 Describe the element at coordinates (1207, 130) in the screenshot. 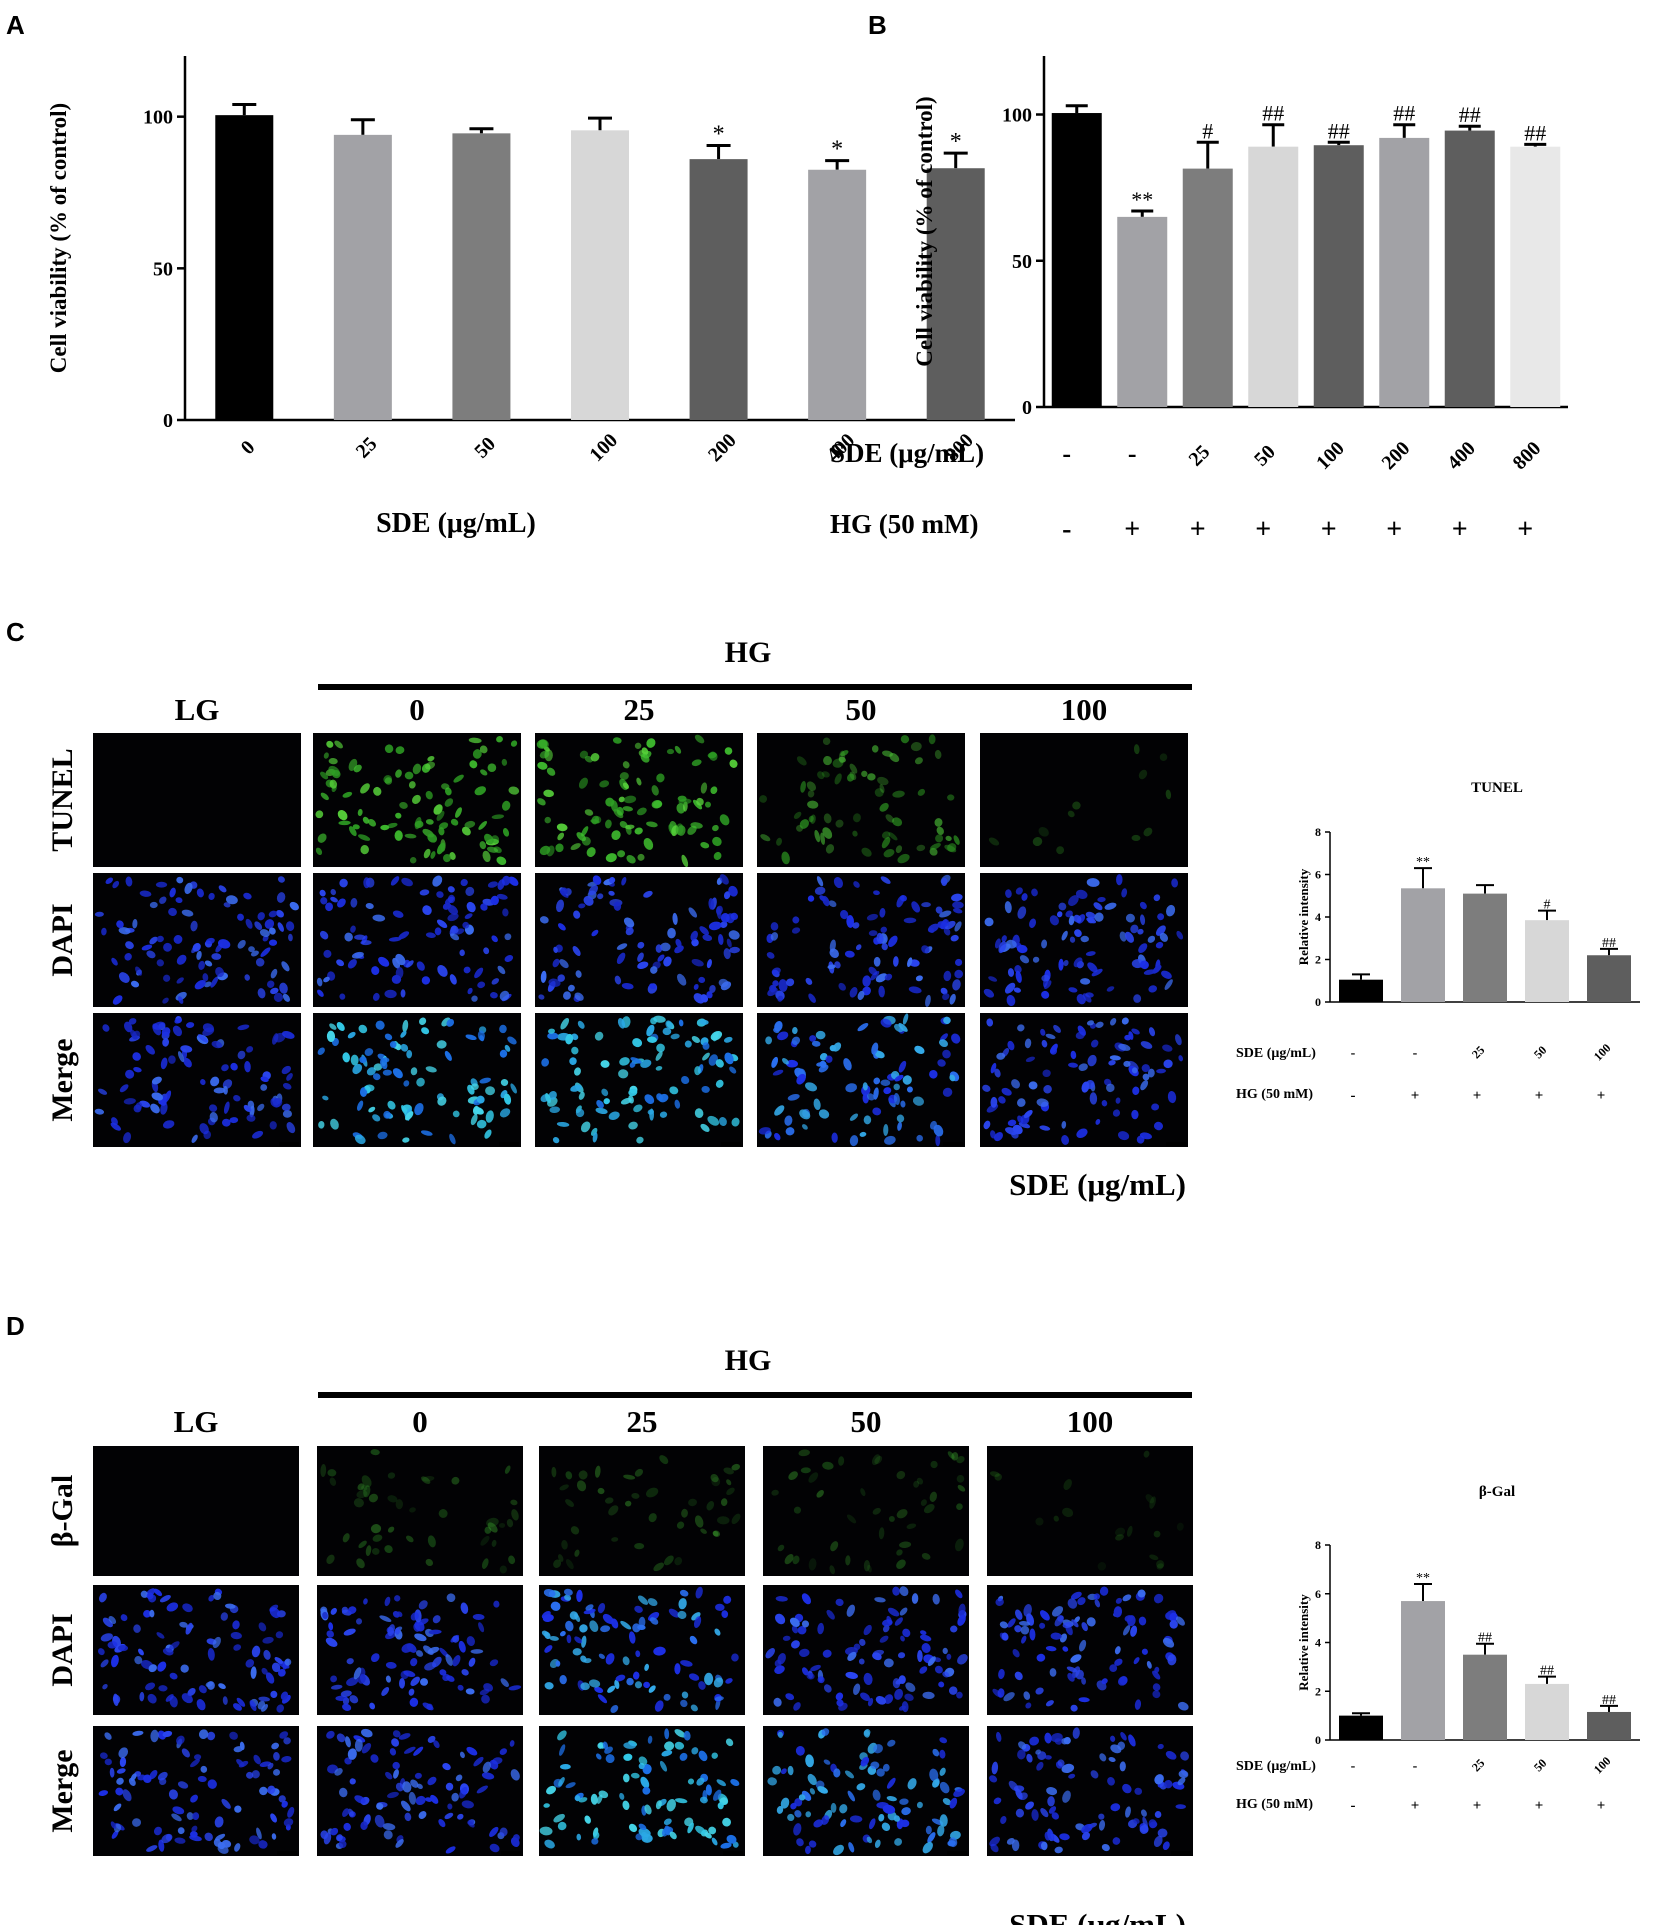

I see `significance-mark: #` at that location.